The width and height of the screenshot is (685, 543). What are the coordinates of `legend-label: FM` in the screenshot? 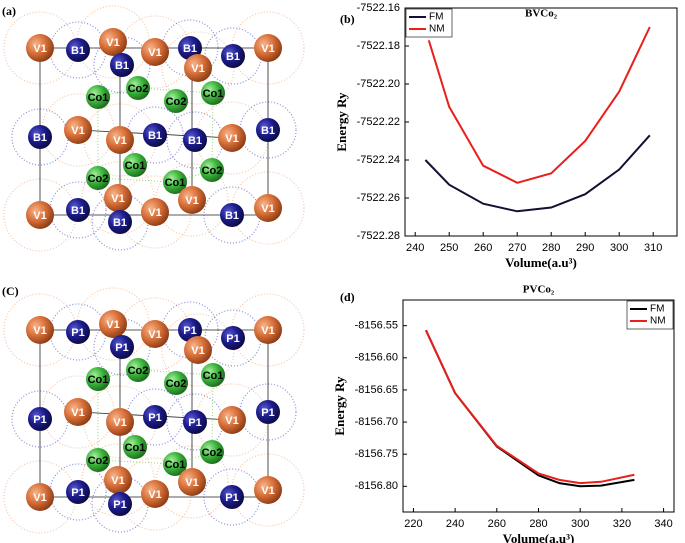 It's located at (657, 309).